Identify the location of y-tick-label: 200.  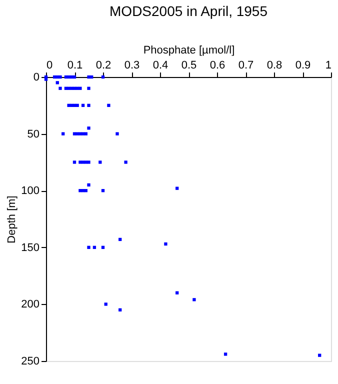
(30, 304).